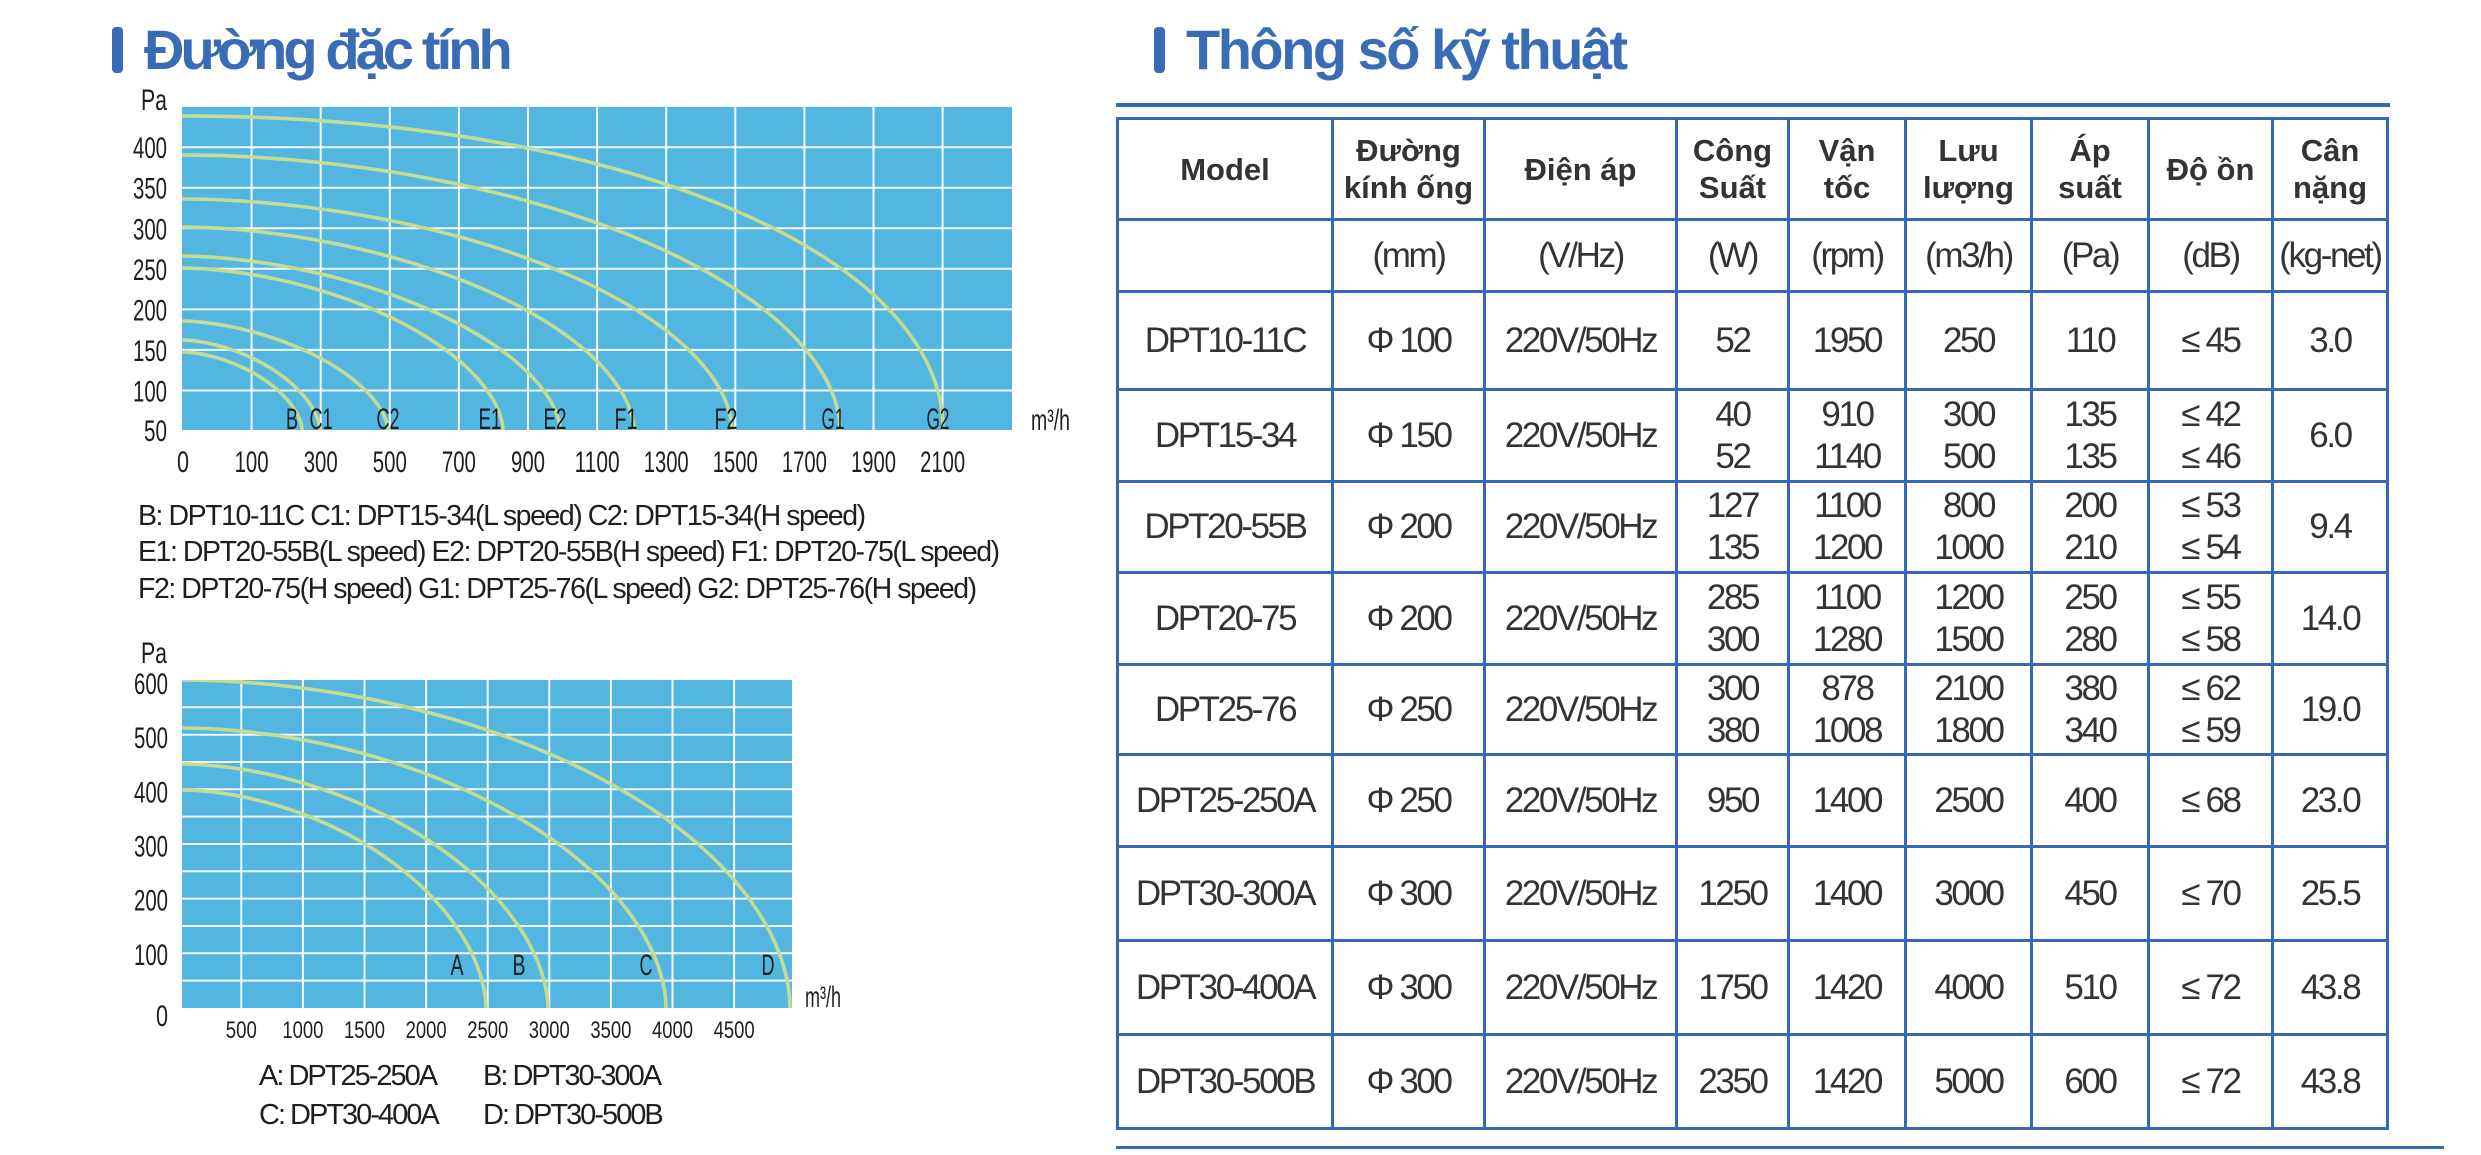  Describe the element at coordinates (768, 965) in the screenshot. I see `svg-text: D` at that location.